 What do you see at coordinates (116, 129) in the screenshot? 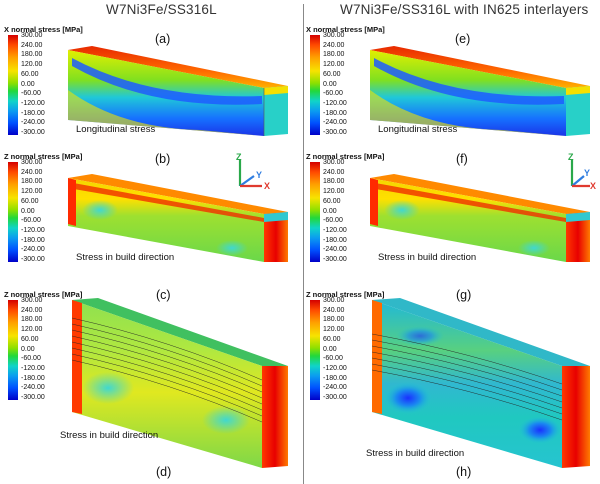
I see `caption-a: Longitudinal stress` at bounding box center [116, 129].